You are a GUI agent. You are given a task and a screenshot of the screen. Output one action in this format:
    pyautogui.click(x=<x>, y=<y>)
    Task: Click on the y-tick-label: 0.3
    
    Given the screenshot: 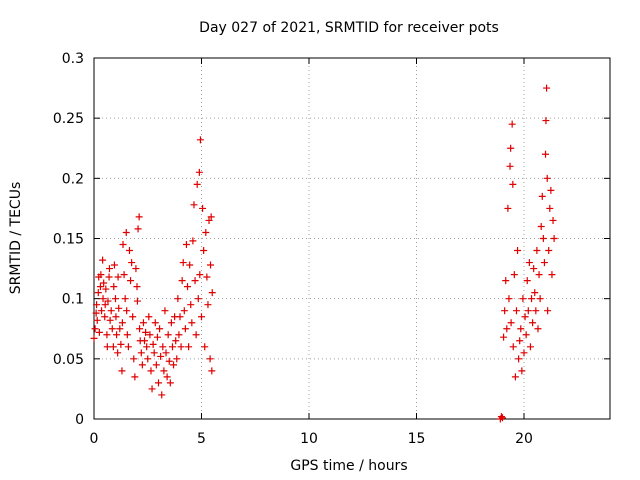 What is the action you would take?
    pyautogui.click(x=73, y=59)
    